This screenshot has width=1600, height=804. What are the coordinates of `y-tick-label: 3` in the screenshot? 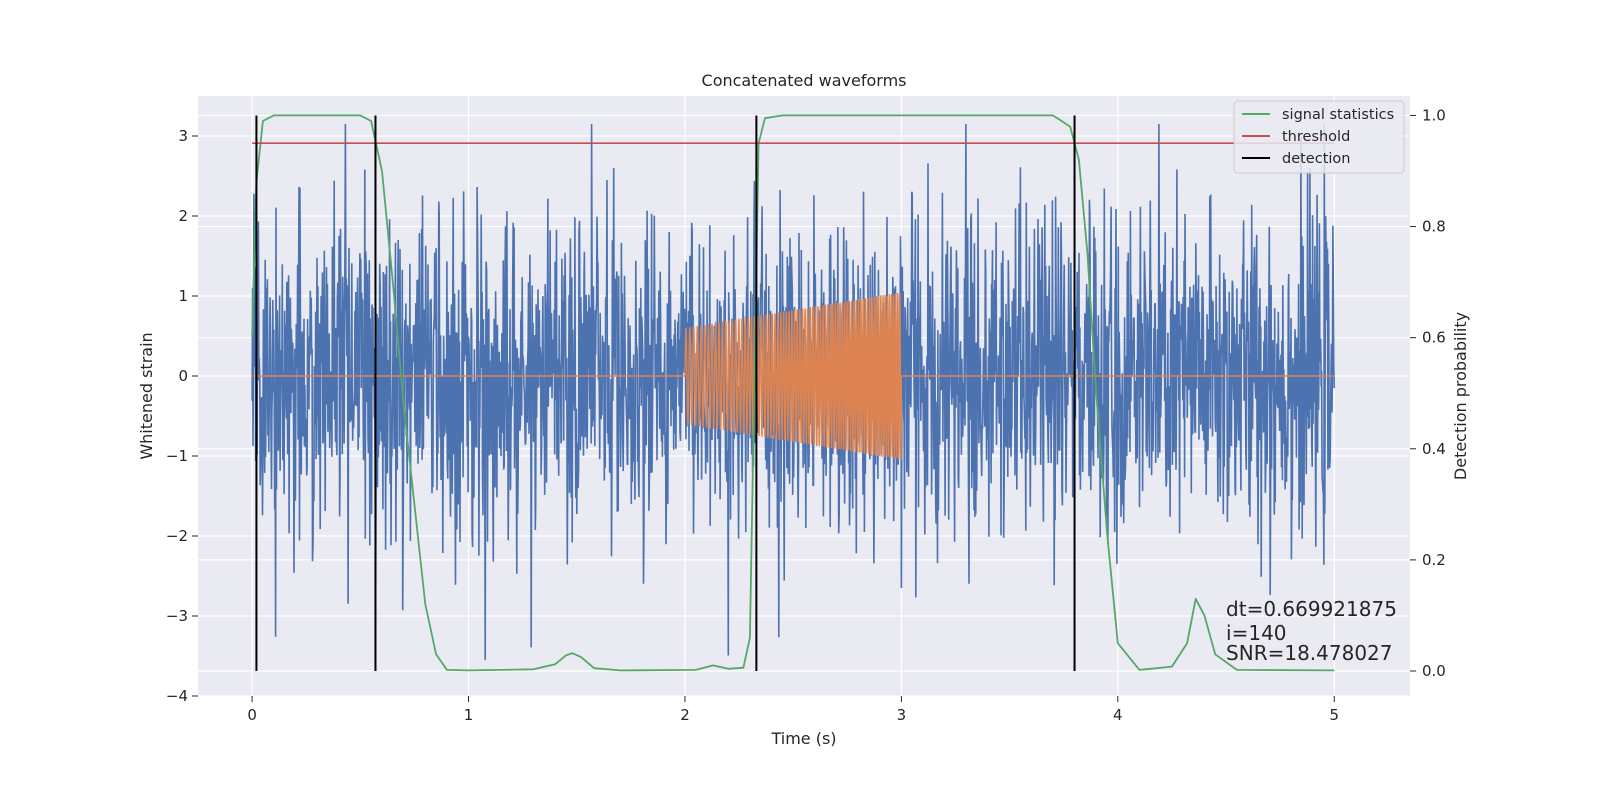 It's located at (183, 136).